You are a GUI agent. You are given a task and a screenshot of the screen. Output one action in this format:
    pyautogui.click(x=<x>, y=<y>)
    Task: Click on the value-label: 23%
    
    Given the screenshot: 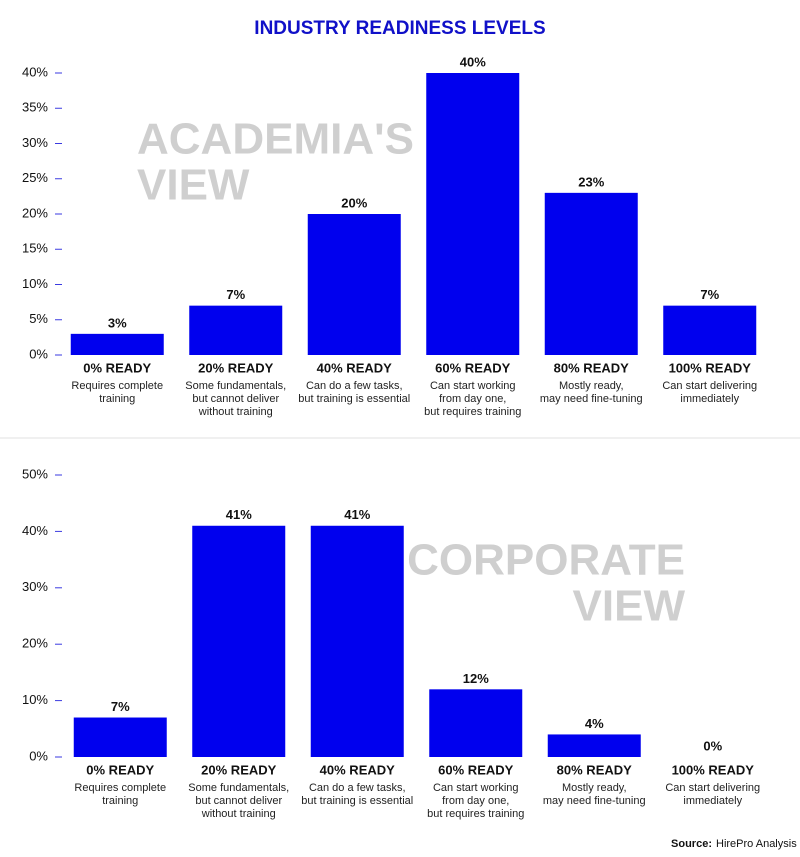 What is the action you would take?
    pyautogui.click(x=591, y=181)
    